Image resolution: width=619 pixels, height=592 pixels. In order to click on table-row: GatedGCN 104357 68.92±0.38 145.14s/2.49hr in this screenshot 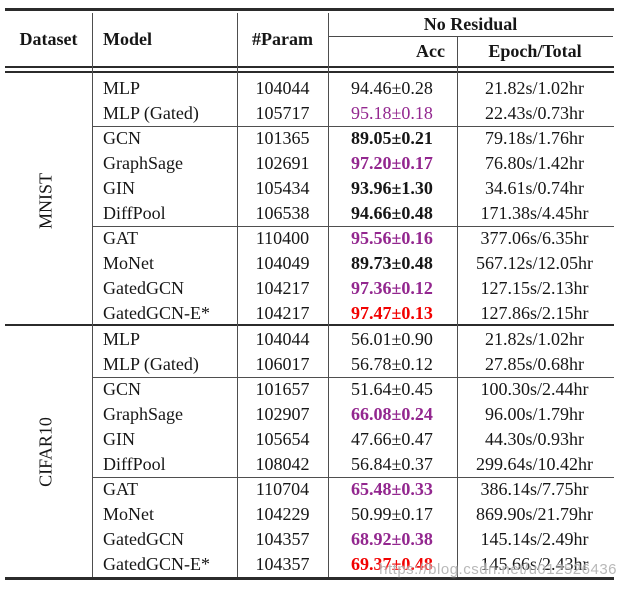, I will do `click(309, 539)`.